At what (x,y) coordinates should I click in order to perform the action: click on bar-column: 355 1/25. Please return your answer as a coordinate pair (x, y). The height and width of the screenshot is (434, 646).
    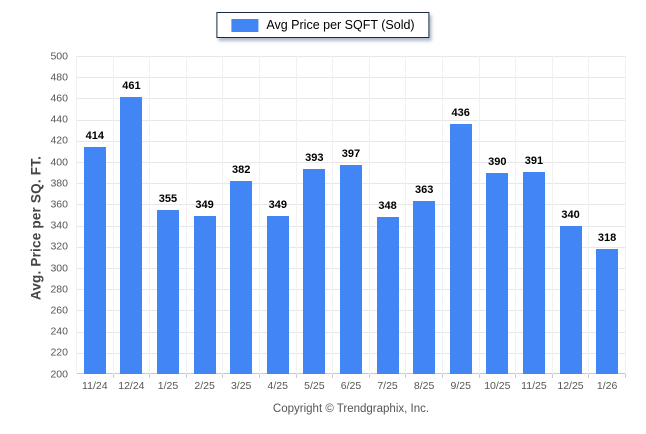
    Looking at the image, I should click on (168, 223).